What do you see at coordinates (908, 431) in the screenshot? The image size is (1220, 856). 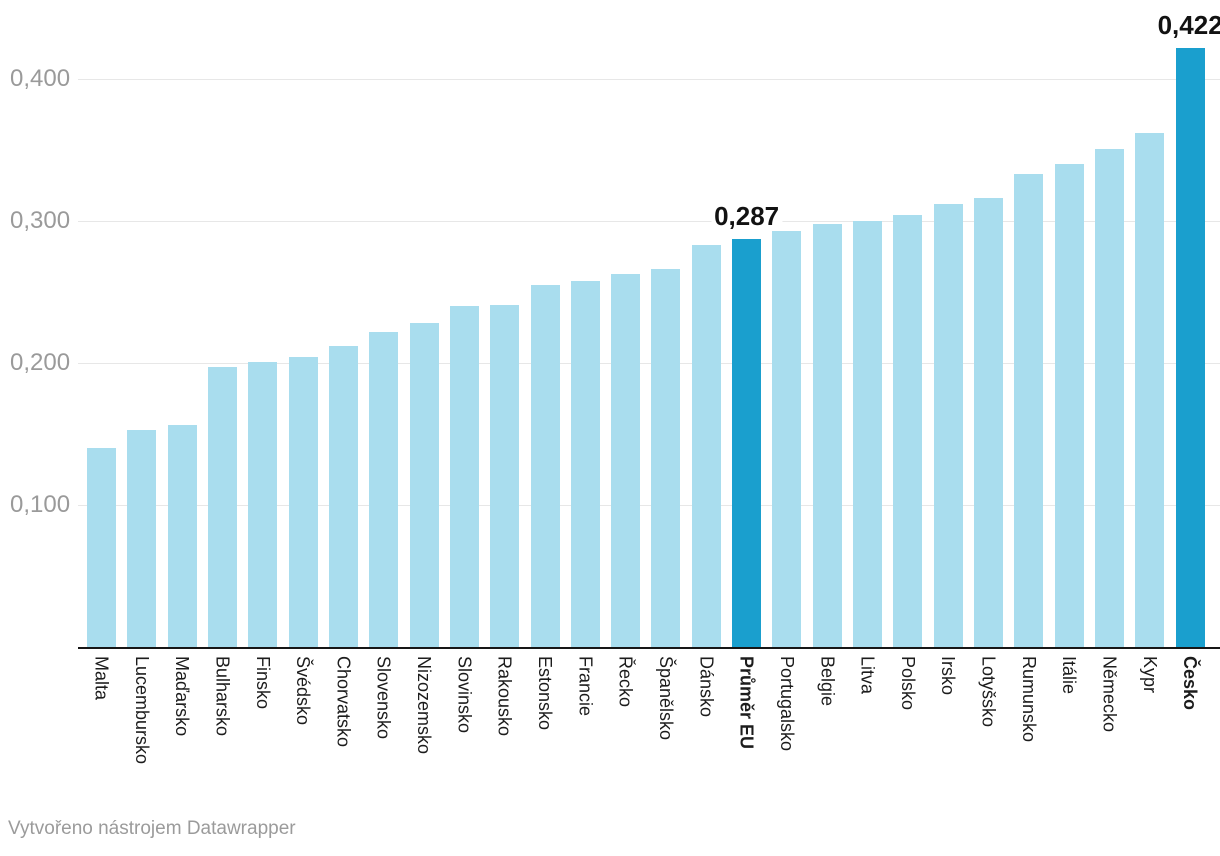 I see `bar-polsko` at bounding box center [908, 431].